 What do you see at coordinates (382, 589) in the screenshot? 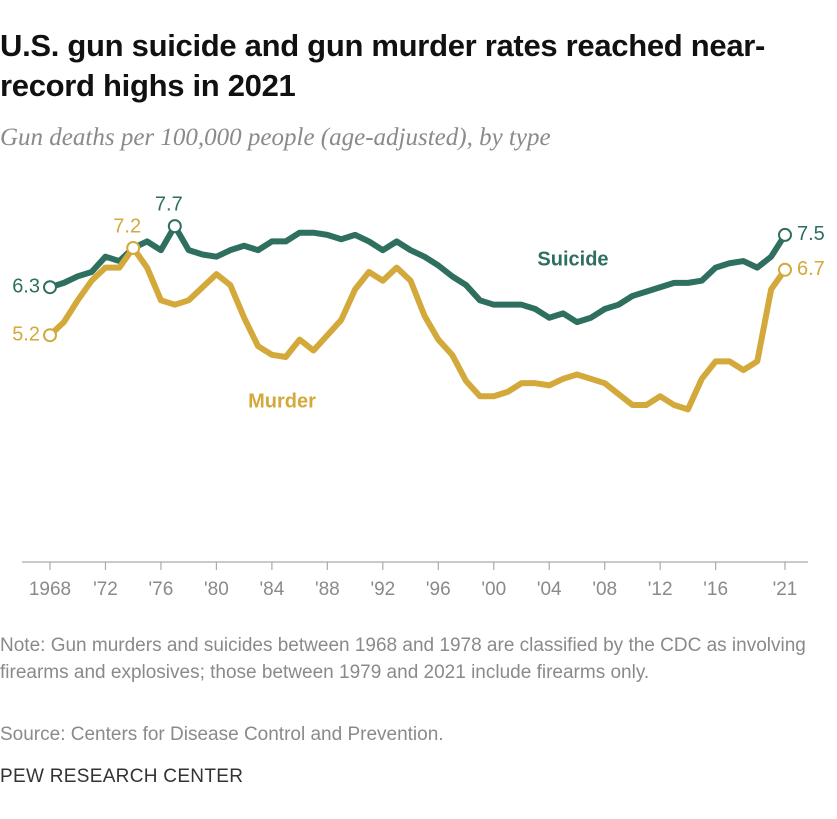
I see `x-tick-label: '92` at bounding box center [382, 589].